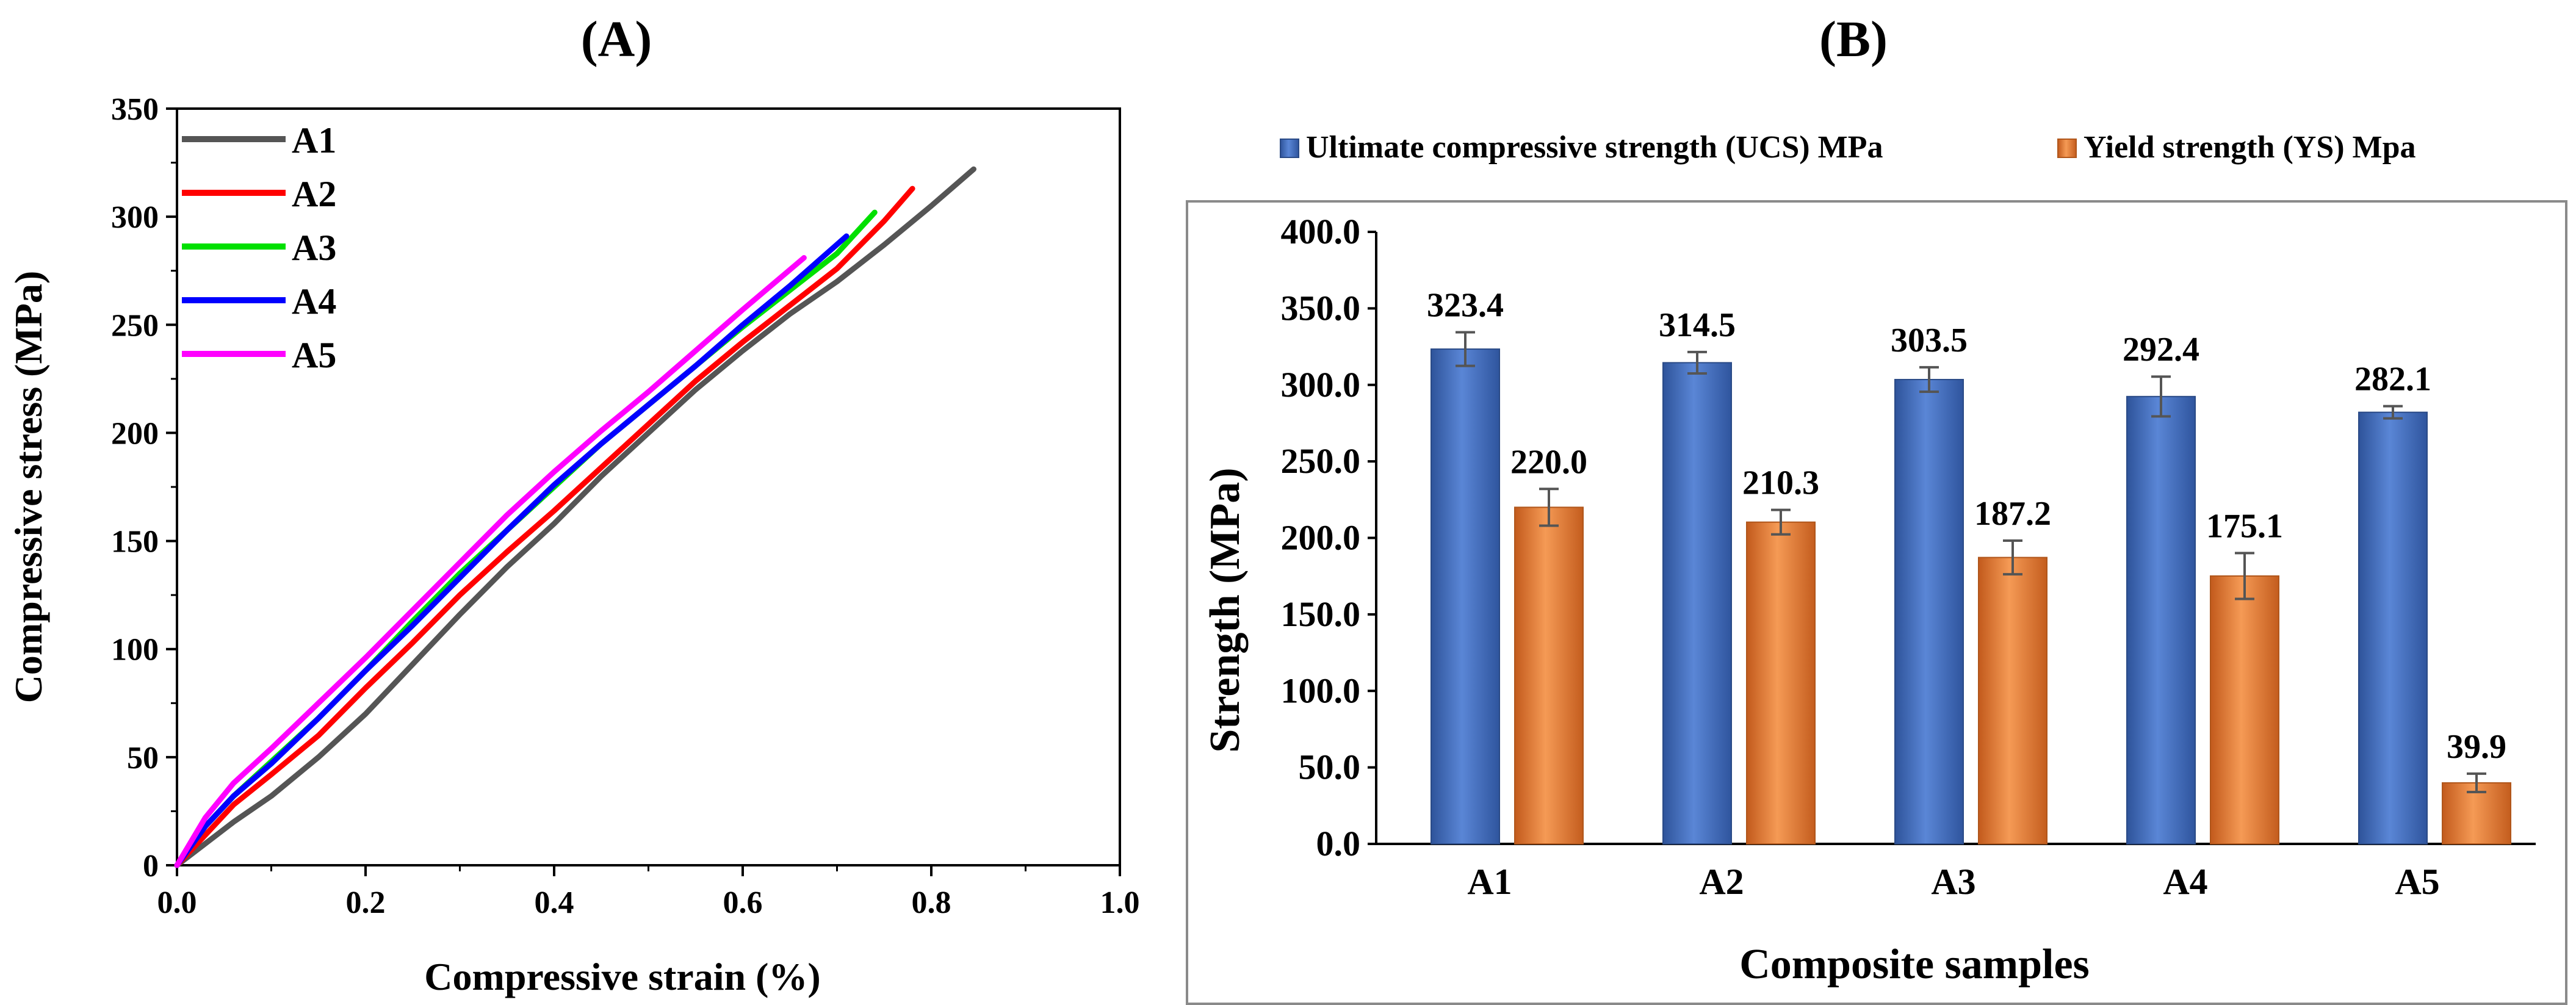 This screenshot has width=2576, height=1005. I want to click on x-axis-title: Compressive strain (%), so click(622, 976).